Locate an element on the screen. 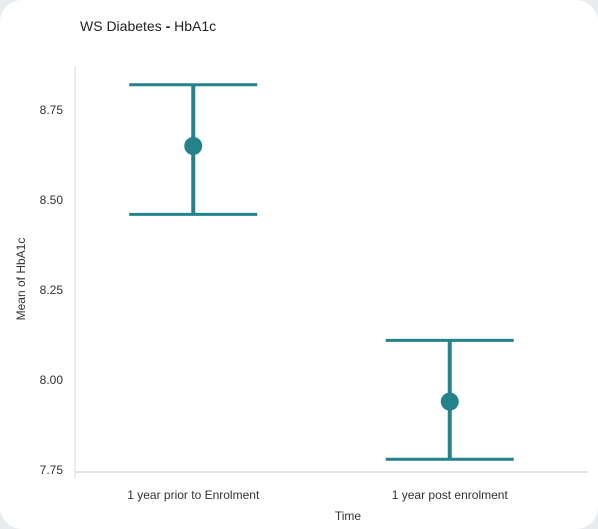 This screenshot has width=598, height=529. chart-title-right: HbA1c is located at coordinates (195, 26).